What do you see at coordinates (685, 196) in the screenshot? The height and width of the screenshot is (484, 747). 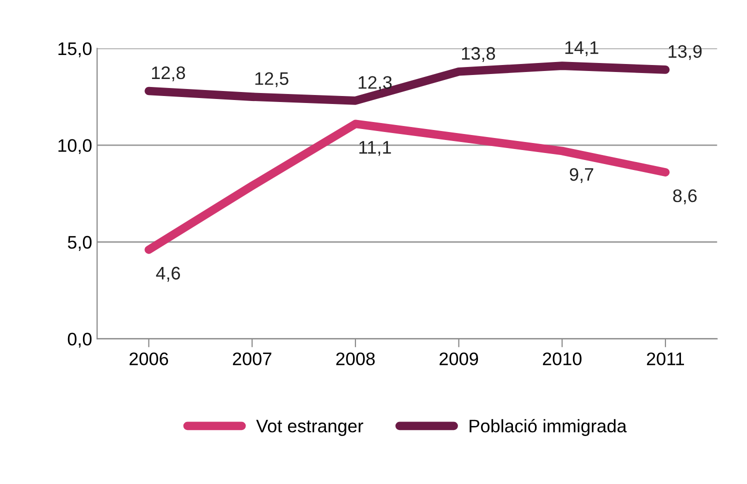 I see `data-label: 8,6` at bounding box center [685, 196].